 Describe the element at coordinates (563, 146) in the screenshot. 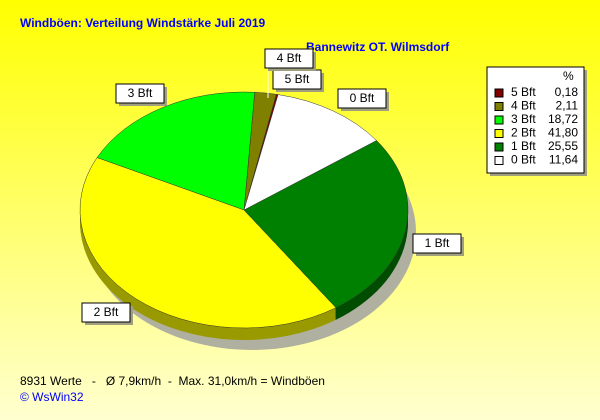

I see `legend-value: 25,55` at that location.